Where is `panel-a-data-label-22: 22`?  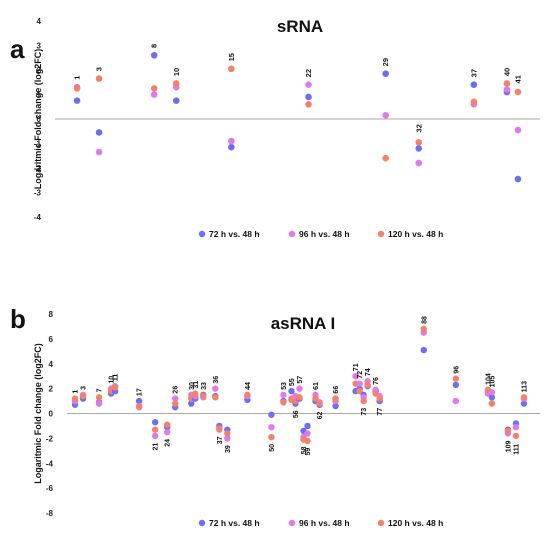
panel-a-data-label-22: 22 is located at coordinates (308, 73).